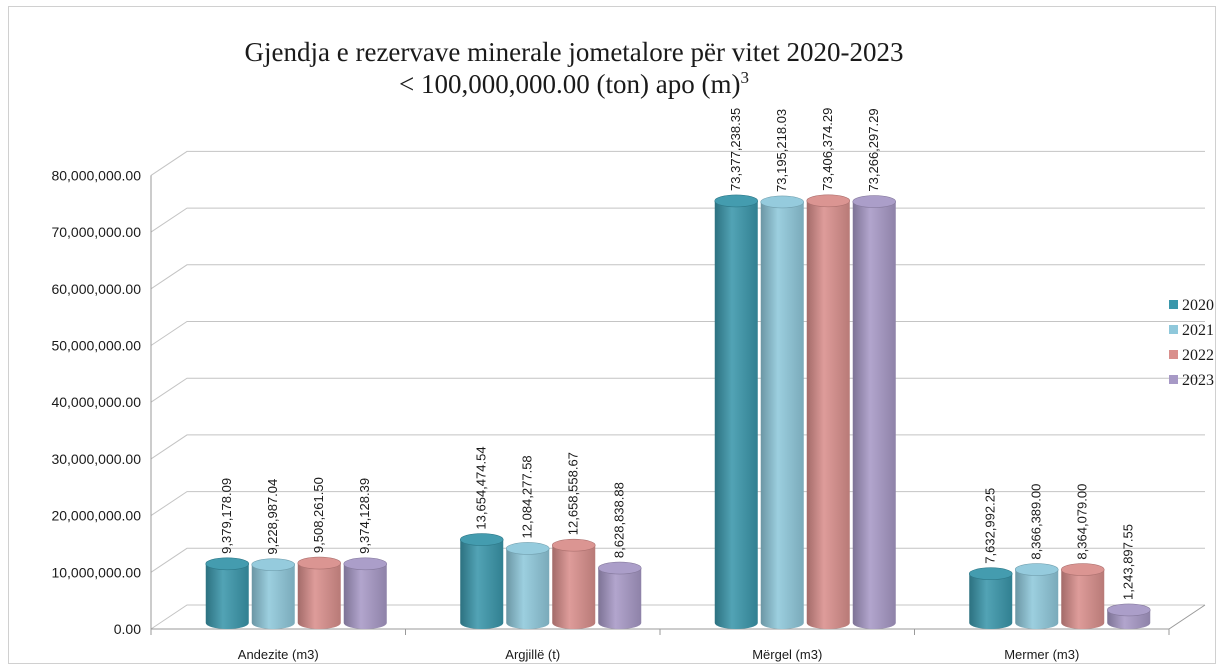 Image resolution: width=1224 pixels, height=670 pixels. Describe the element at coordinates (569, 84) in the screenshot. I see `chart-title-line2-text: < 100,000,000.00 (ton) apo (m)` at that location.